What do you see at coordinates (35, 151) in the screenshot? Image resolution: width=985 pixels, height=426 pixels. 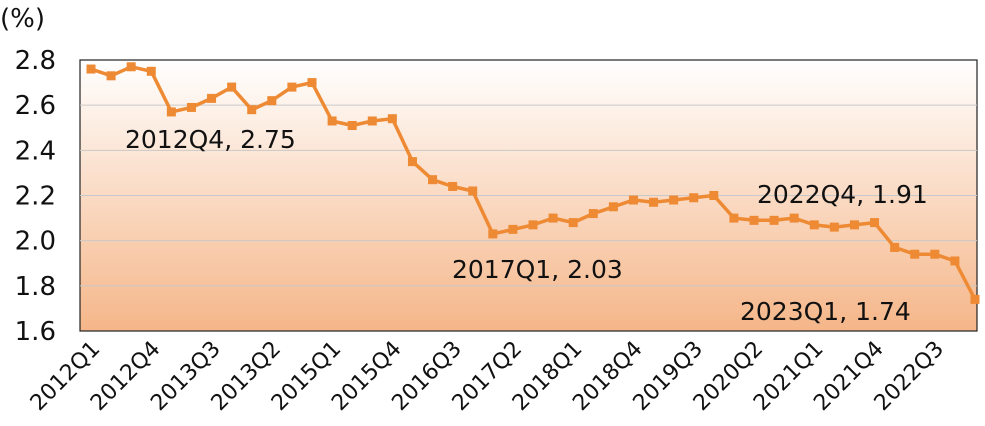 I see `y-tick-label: 2.4` at bounding box center [35, 151].